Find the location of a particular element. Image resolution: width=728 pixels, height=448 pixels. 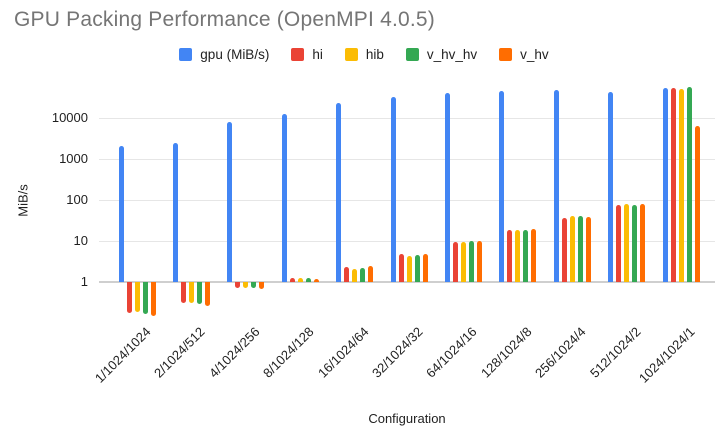

legend-label: gpu (MiB/s) is located at coordinates (235, 54).